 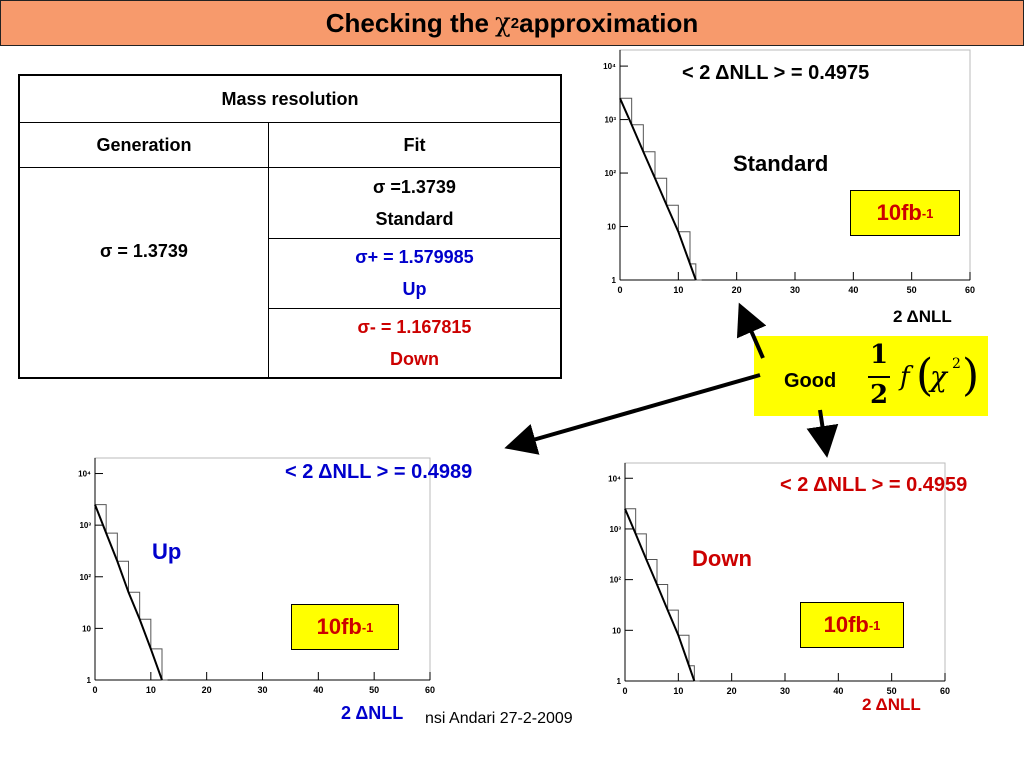 What do you see at coordinates (874, 485) in the screenshot?
I see `mean-down: < 2 ΔNLL > = 0.4959` at bounding box center [874, 485].